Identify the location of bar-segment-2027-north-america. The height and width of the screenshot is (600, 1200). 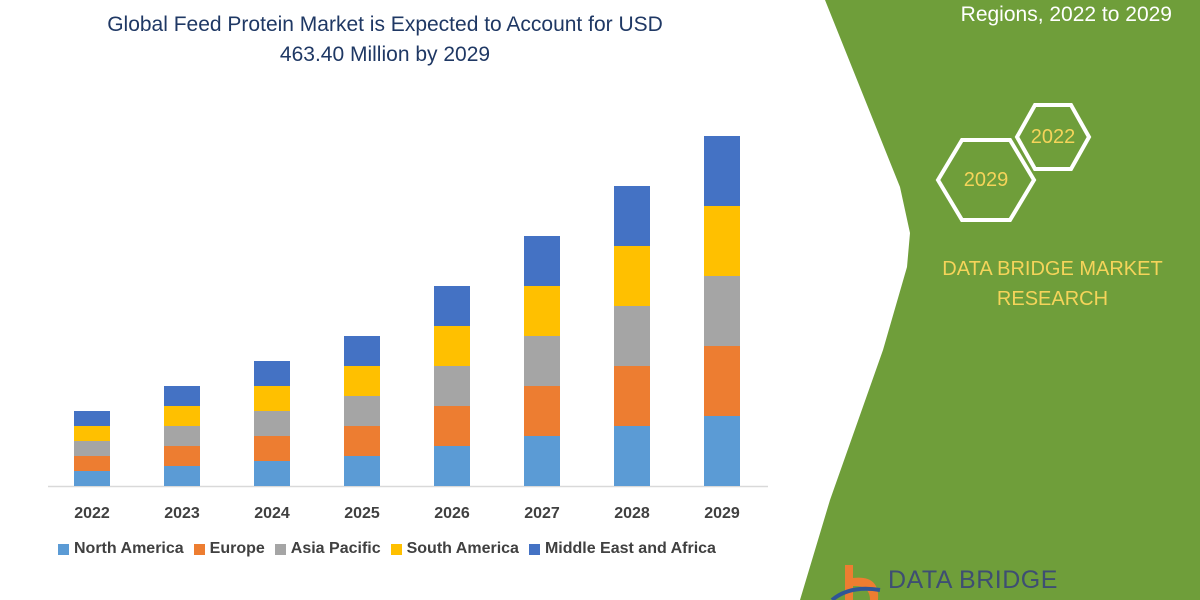
(542, 461).